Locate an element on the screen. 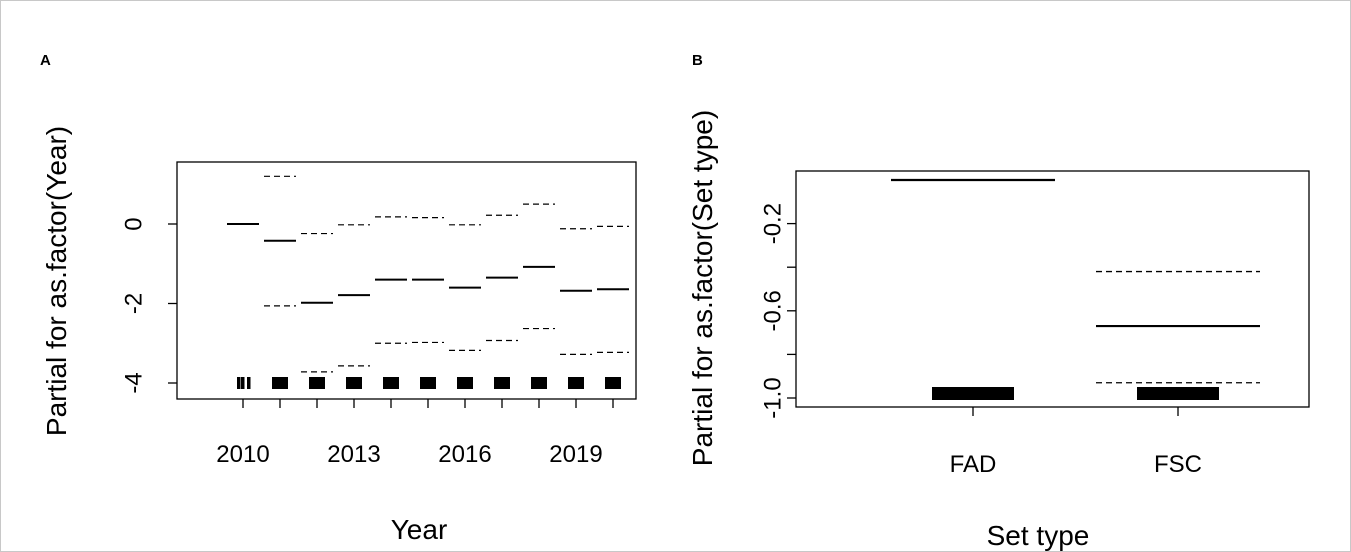  panel-a-y-axis-label: Partial for as.factor(Year) is located at coordinates (56, 281).